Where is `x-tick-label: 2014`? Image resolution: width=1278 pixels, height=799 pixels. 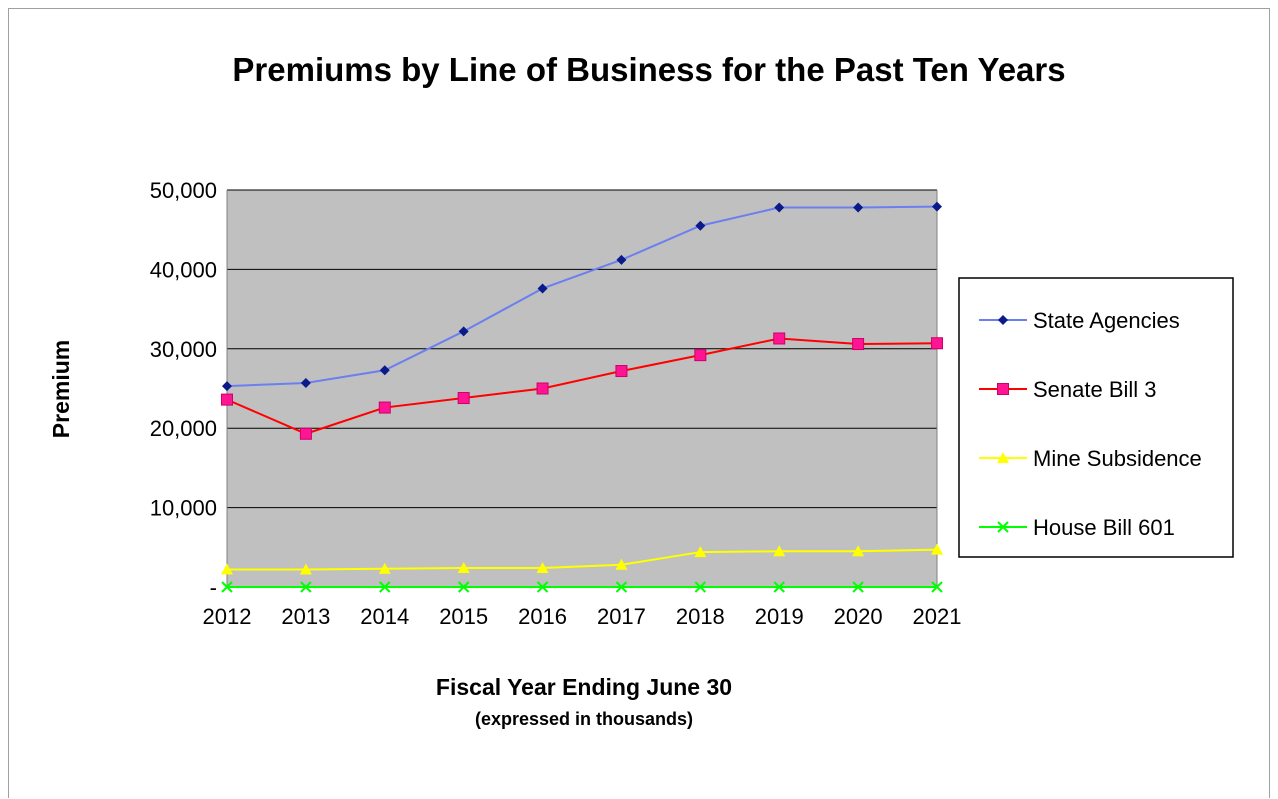
x-tick-label: 2014 is located at coordinates (384, 616).